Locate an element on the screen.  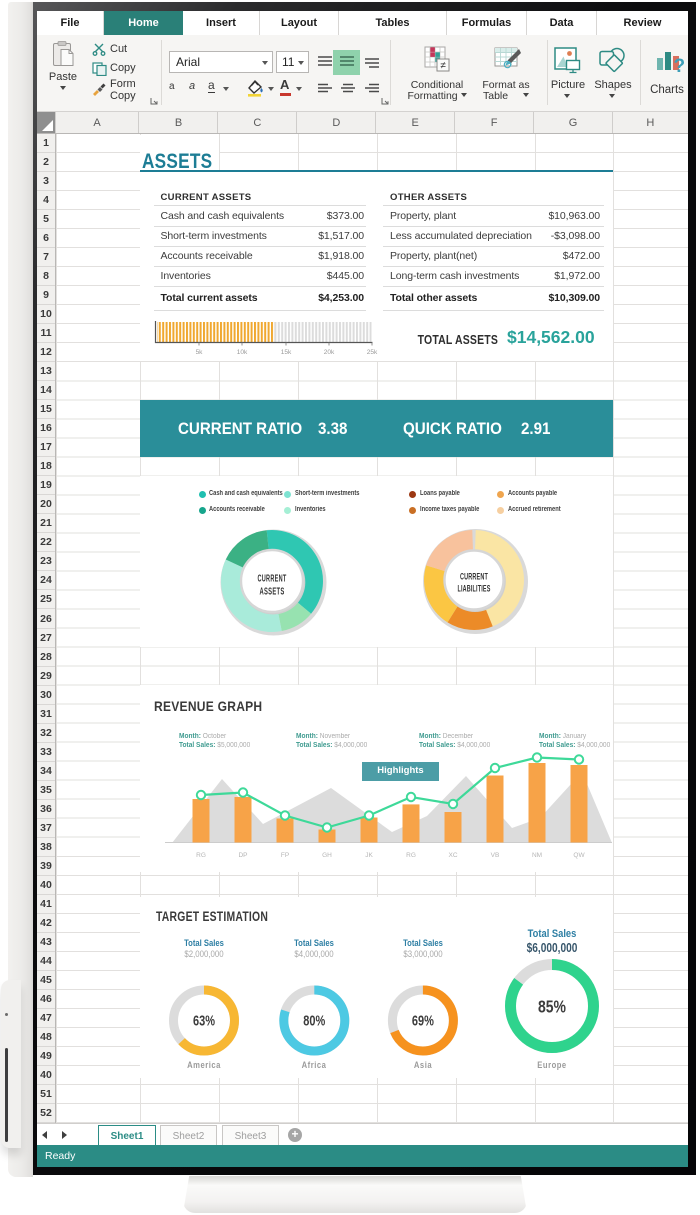
svg-text: DP is located at coordinates (242, 855).